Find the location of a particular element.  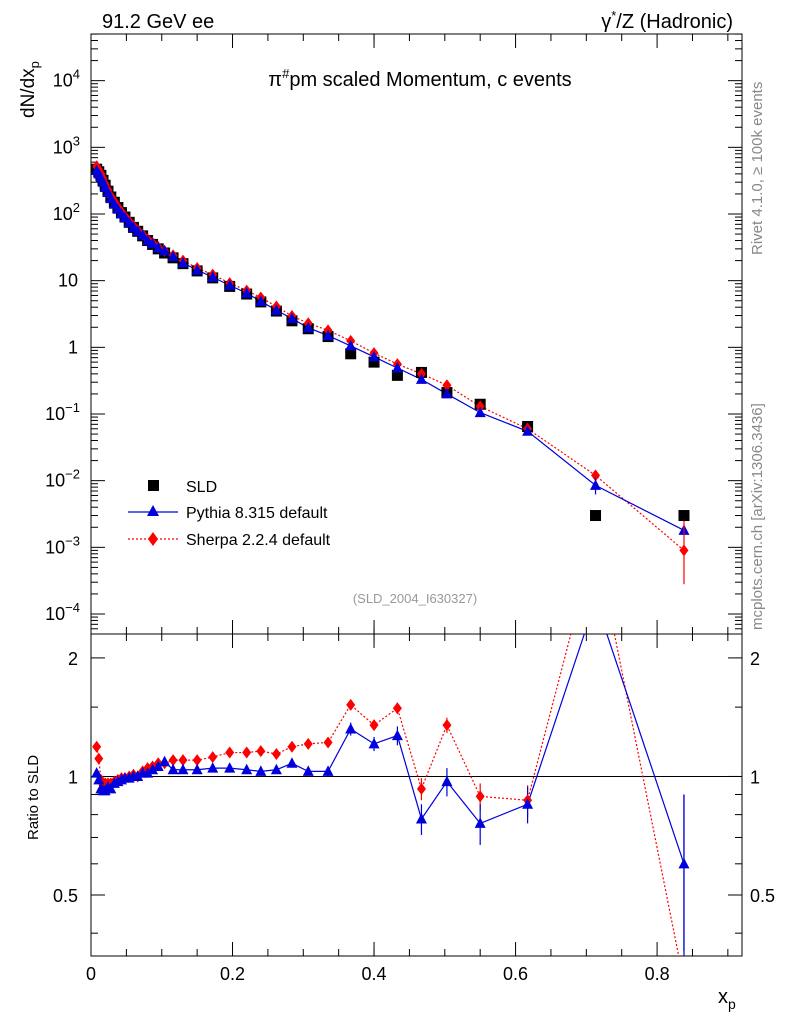

ratio-tick-label-left: 1 is located at coordinates (73, 777).